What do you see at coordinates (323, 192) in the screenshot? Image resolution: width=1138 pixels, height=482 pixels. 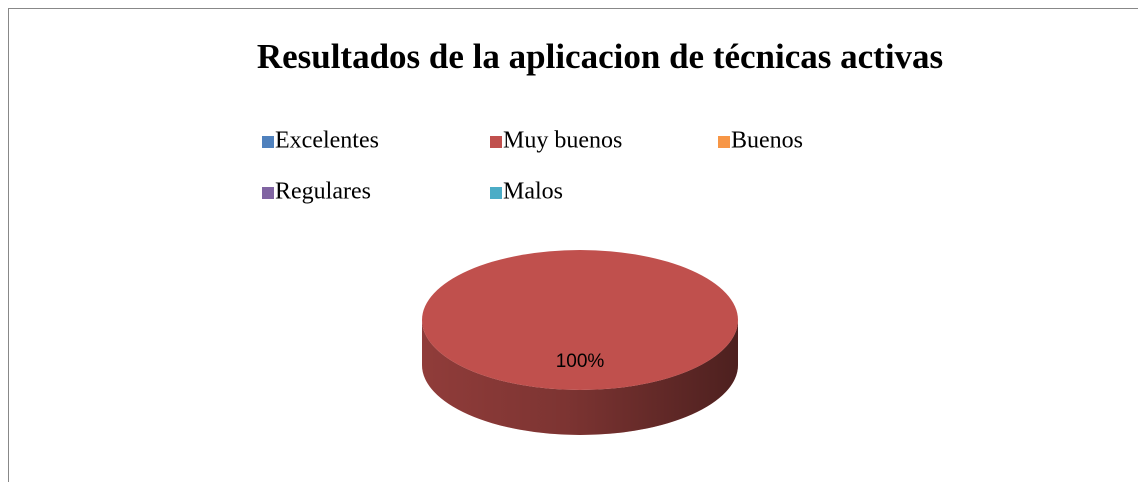 I see `legend-label: Regulares` at bounding box center [323, 192].